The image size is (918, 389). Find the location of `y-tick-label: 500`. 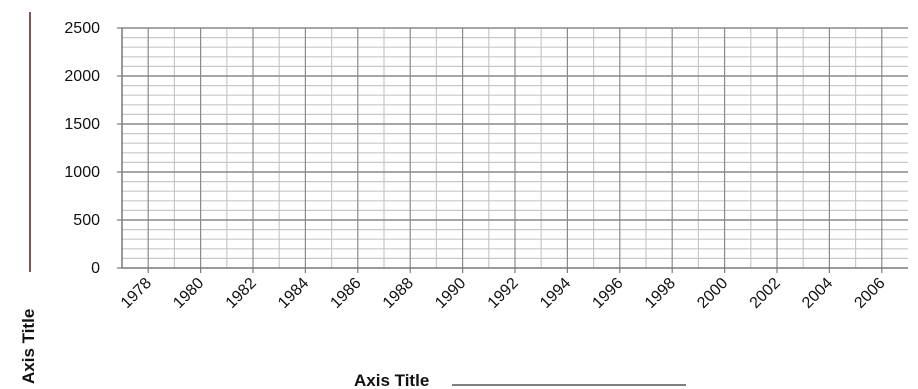

y-tick-label: 500 is located at coordinates (86, 220).